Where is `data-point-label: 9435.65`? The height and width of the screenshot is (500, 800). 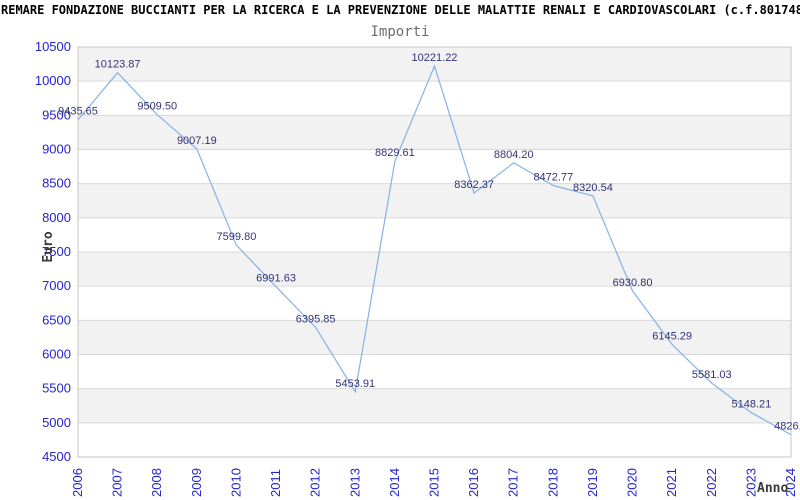
data-point-label: 9435.65 is located at coordinates (78, 112).